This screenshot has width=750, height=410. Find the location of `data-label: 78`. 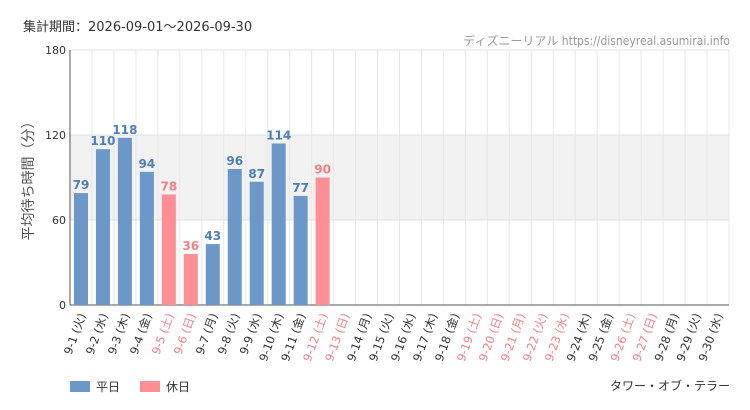

data-label: 78 is located at coordinates (168, 187).